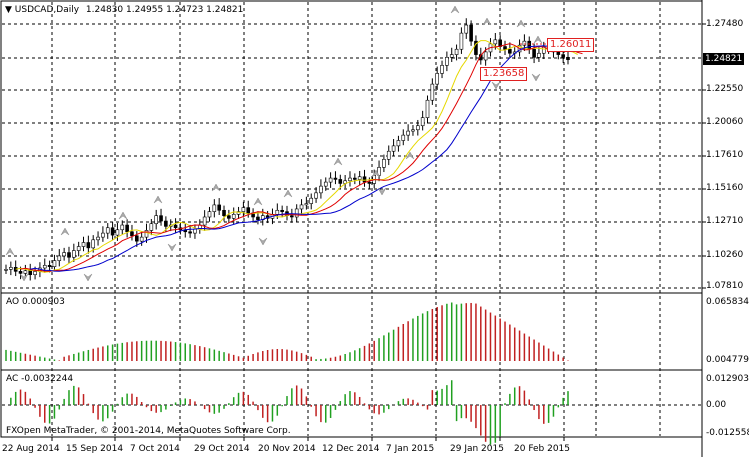  I want to click on time-tick: 22 Aug 2014, so click(31, 449).